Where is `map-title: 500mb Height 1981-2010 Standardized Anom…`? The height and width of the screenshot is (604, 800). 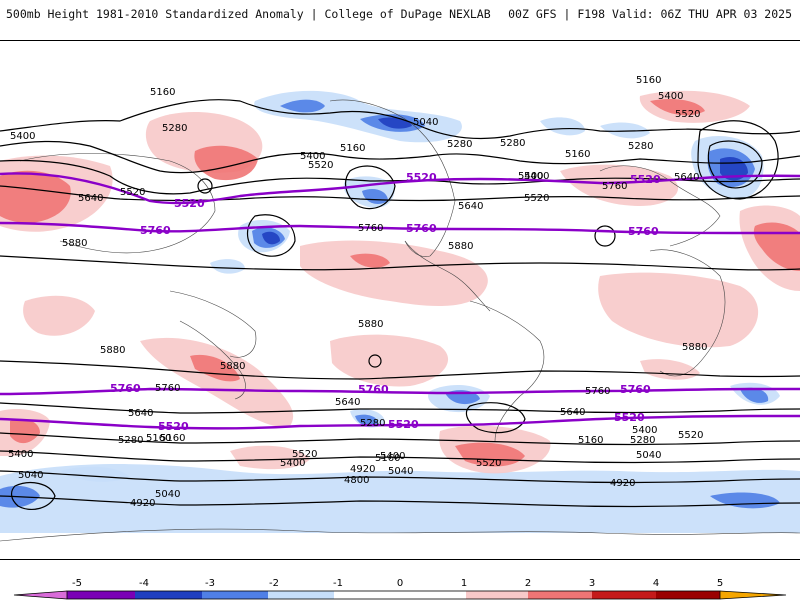 map-title: 500mb Height 1981-2010 Standardized Anom… is located at coordinates (248, 14).